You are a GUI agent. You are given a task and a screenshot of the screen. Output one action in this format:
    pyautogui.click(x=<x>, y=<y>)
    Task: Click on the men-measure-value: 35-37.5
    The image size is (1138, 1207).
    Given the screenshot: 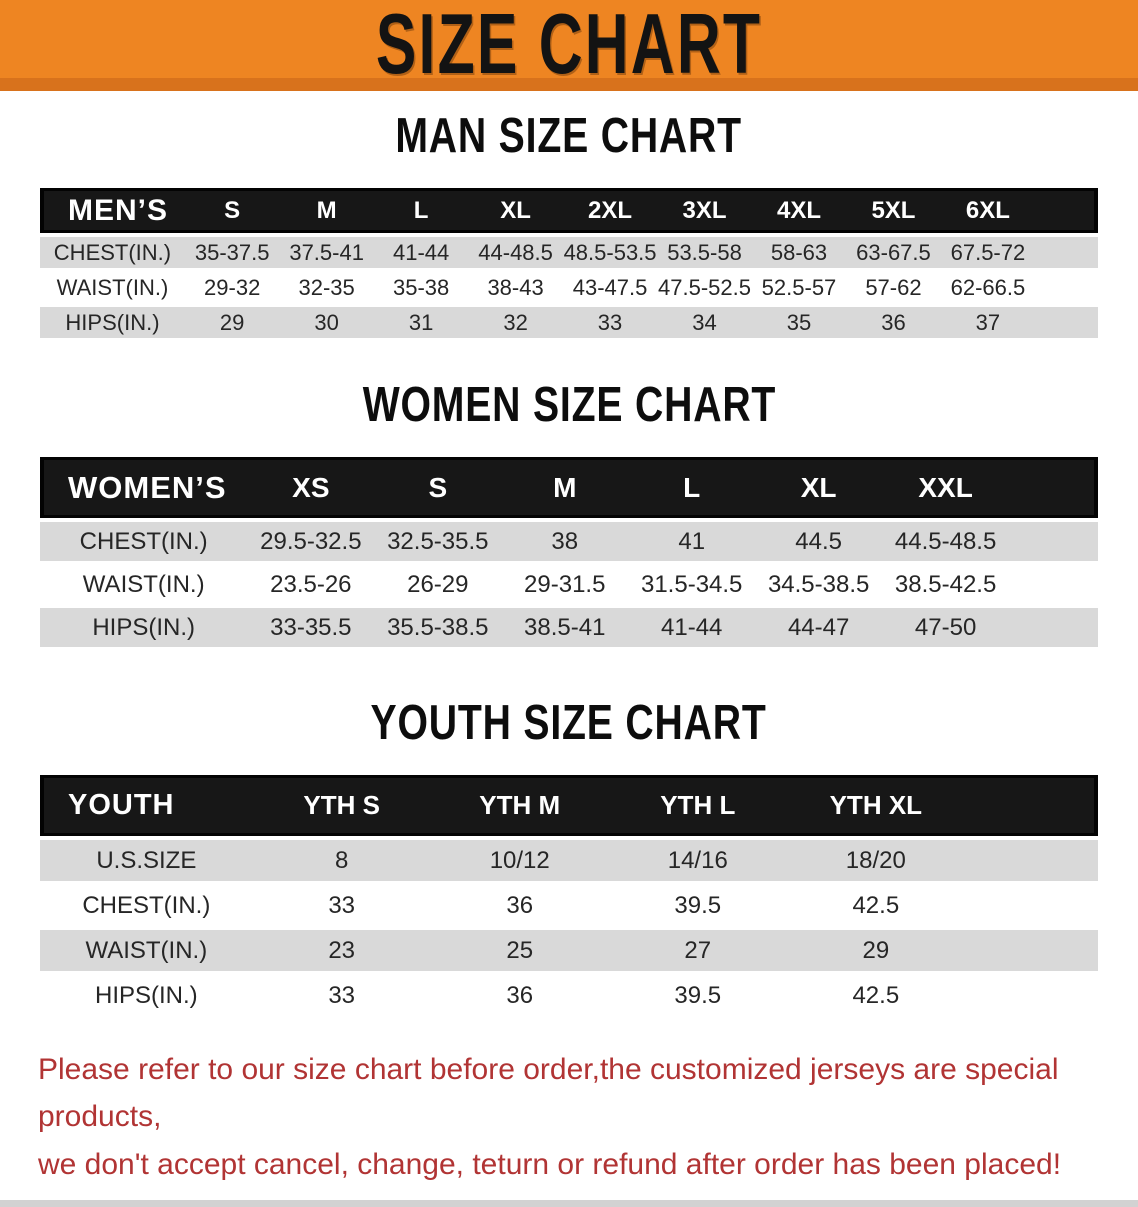 What is the action you would take?
    pyautogui.click(x=232, y=252)
    